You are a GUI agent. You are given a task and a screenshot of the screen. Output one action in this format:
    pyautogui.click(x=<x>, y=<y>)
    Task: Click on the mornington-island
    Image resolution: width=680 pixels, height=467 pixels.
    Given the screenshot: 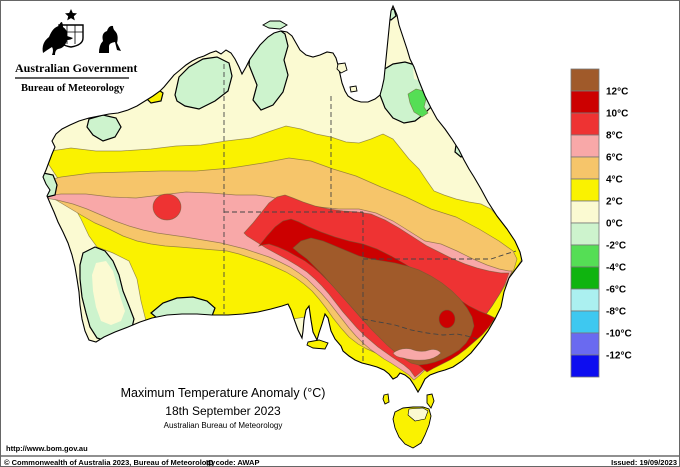 What is the action you would take?
    pyautogui.click(x=353, y=89)
    